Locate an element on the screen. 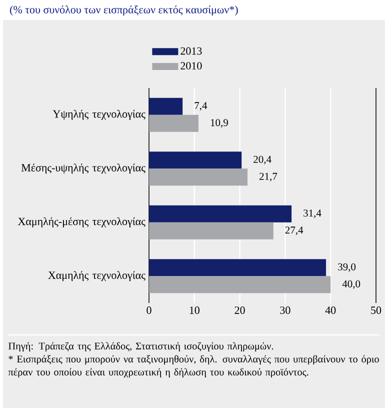  data-label: 7,4 is located at coordinates (201, 106).